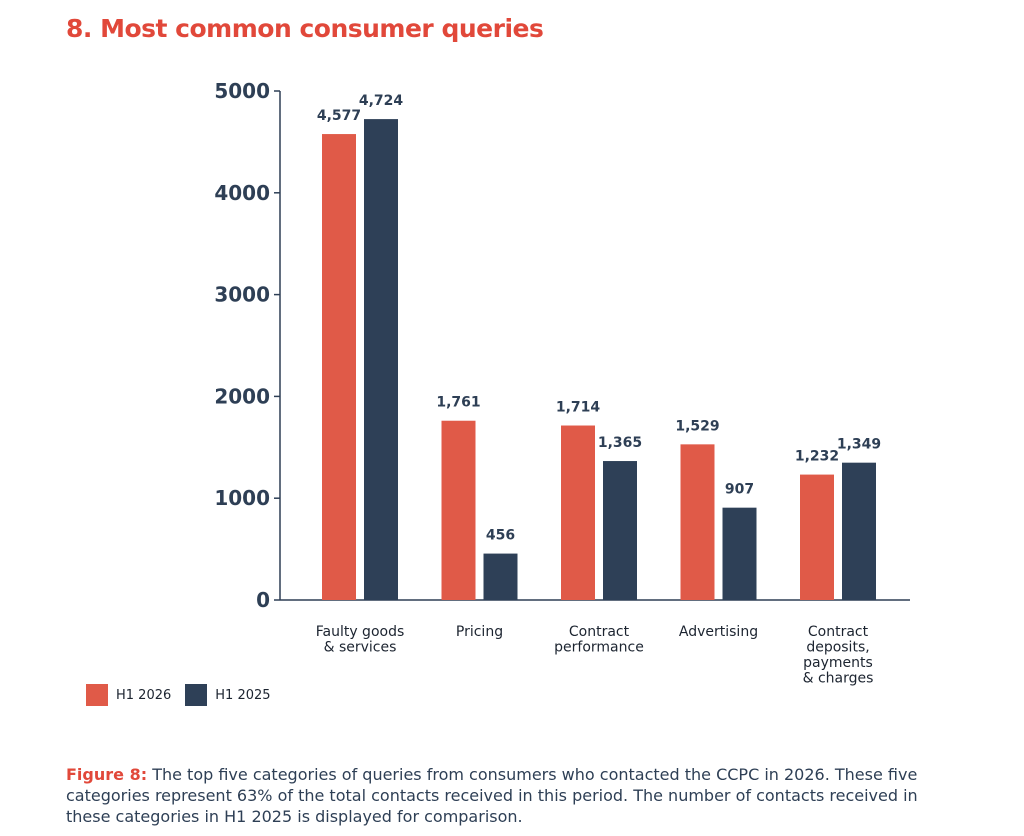 This screenshot has width=1024, height=836. Describe the element at coordinates (242, 396) in the screenshot. I see `y-tick-label: 2000` at that location.